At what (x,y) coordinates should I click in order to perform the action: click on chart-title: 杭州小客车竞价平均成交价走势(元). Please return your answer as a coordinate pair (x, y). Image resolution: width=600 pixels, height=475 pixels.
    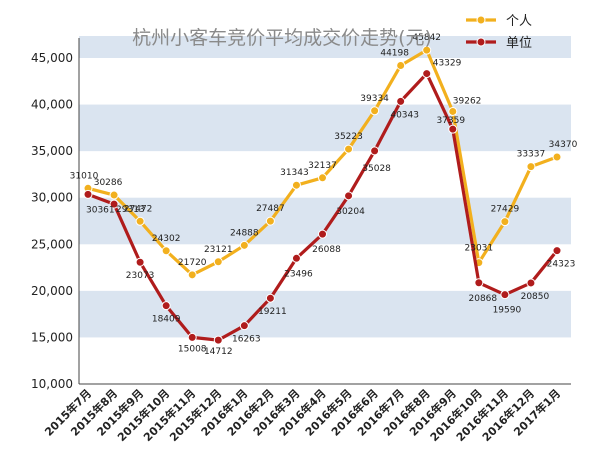
    Looking at the image, I should click on (282, 38).